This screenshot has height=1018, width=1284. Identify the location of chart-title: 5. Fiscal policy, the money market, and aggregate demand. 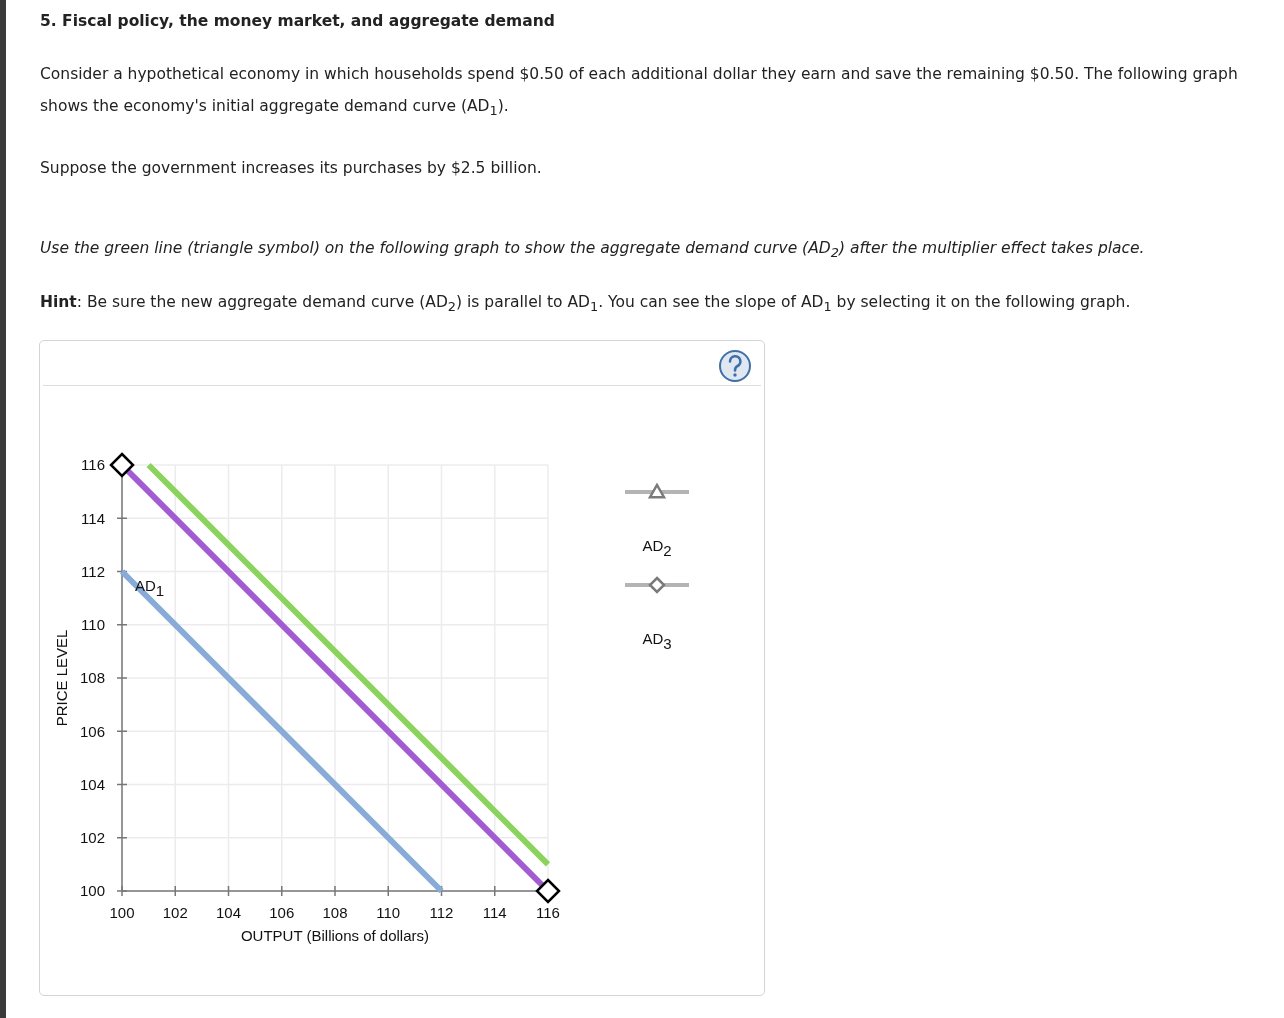
(298, 21).